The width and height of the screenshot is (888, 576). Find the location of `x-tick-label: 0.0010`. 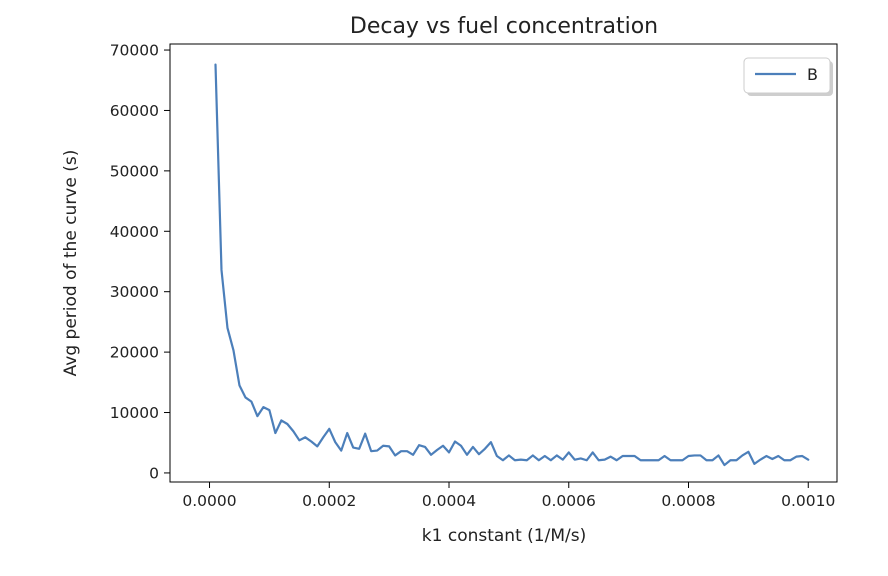

x-tick-label: 0.0010 is located at coordinates (808, 501).